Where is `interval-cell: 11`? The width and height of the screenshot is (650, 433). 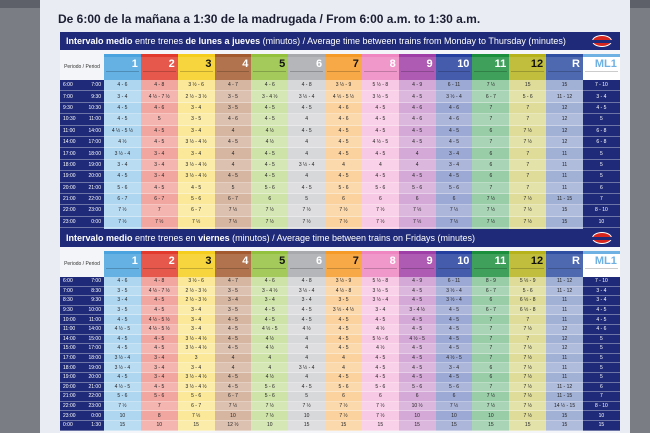 interval-cell: 11 is located at coordinates (564, 177).